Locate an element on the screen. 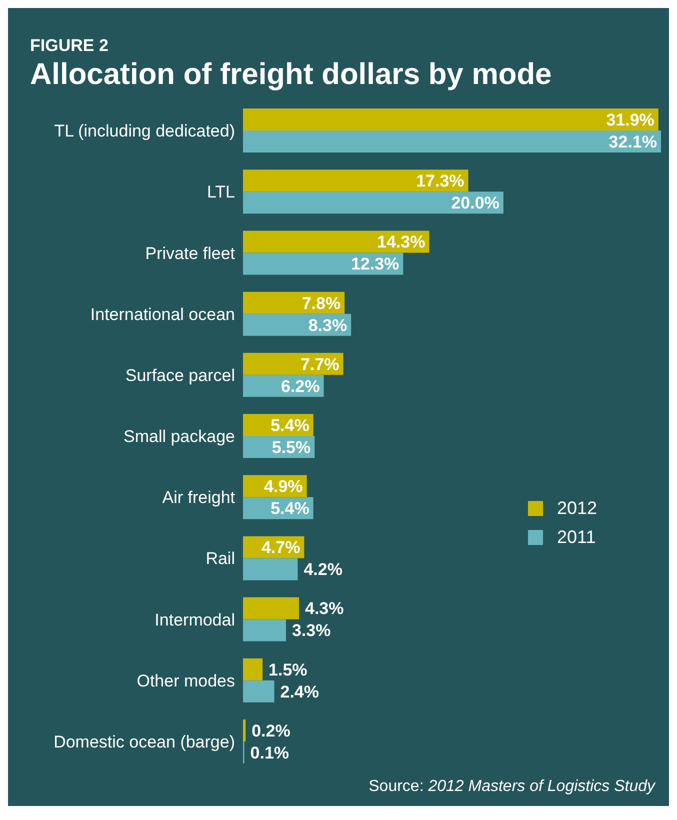  data-label: 3.3% is located at coordinates (311, 630).